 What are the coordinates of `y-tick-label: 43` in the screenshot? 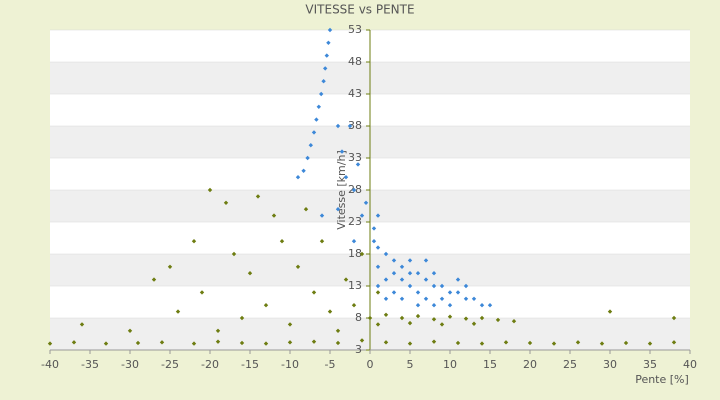 It's located at (355, 93).